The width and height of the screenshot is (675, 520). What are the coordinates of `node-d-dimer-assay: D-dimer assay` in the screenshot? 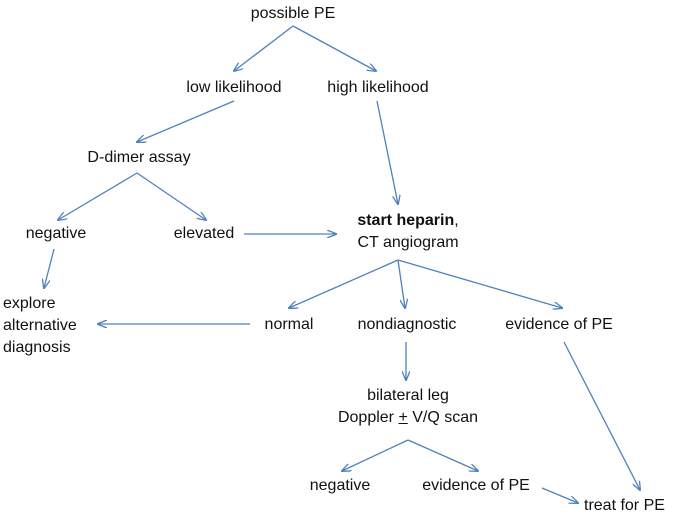 It's located at (139, 157).